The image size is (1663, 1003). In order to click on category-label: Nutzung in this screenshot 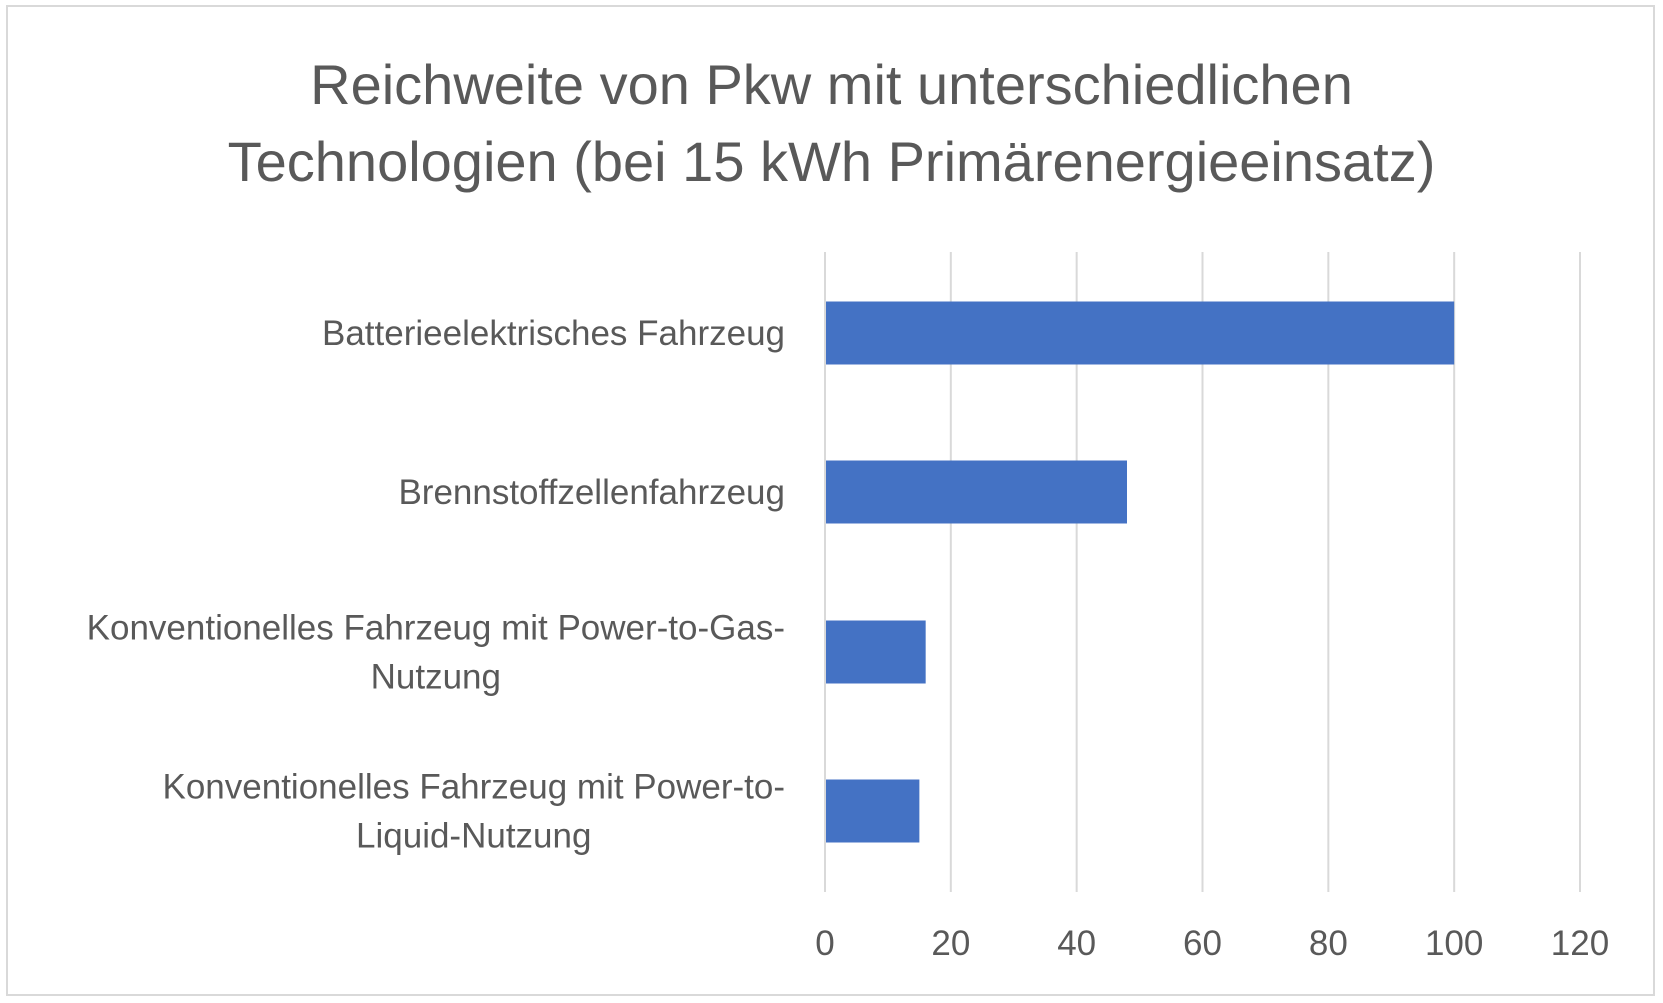, I will do `click(436, 677)`.